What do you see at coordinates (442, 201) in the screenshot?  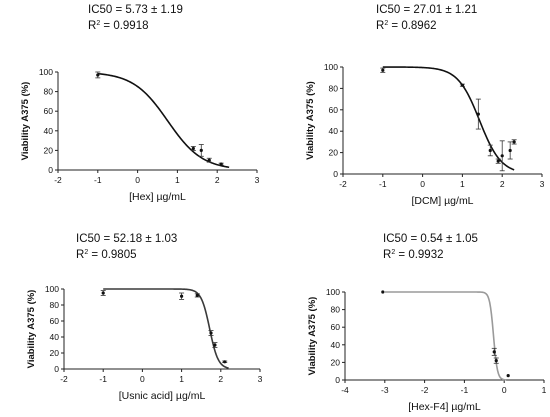 I see `x-axis-label: [DCM] µg/mL` at bounding box center [442, 201].